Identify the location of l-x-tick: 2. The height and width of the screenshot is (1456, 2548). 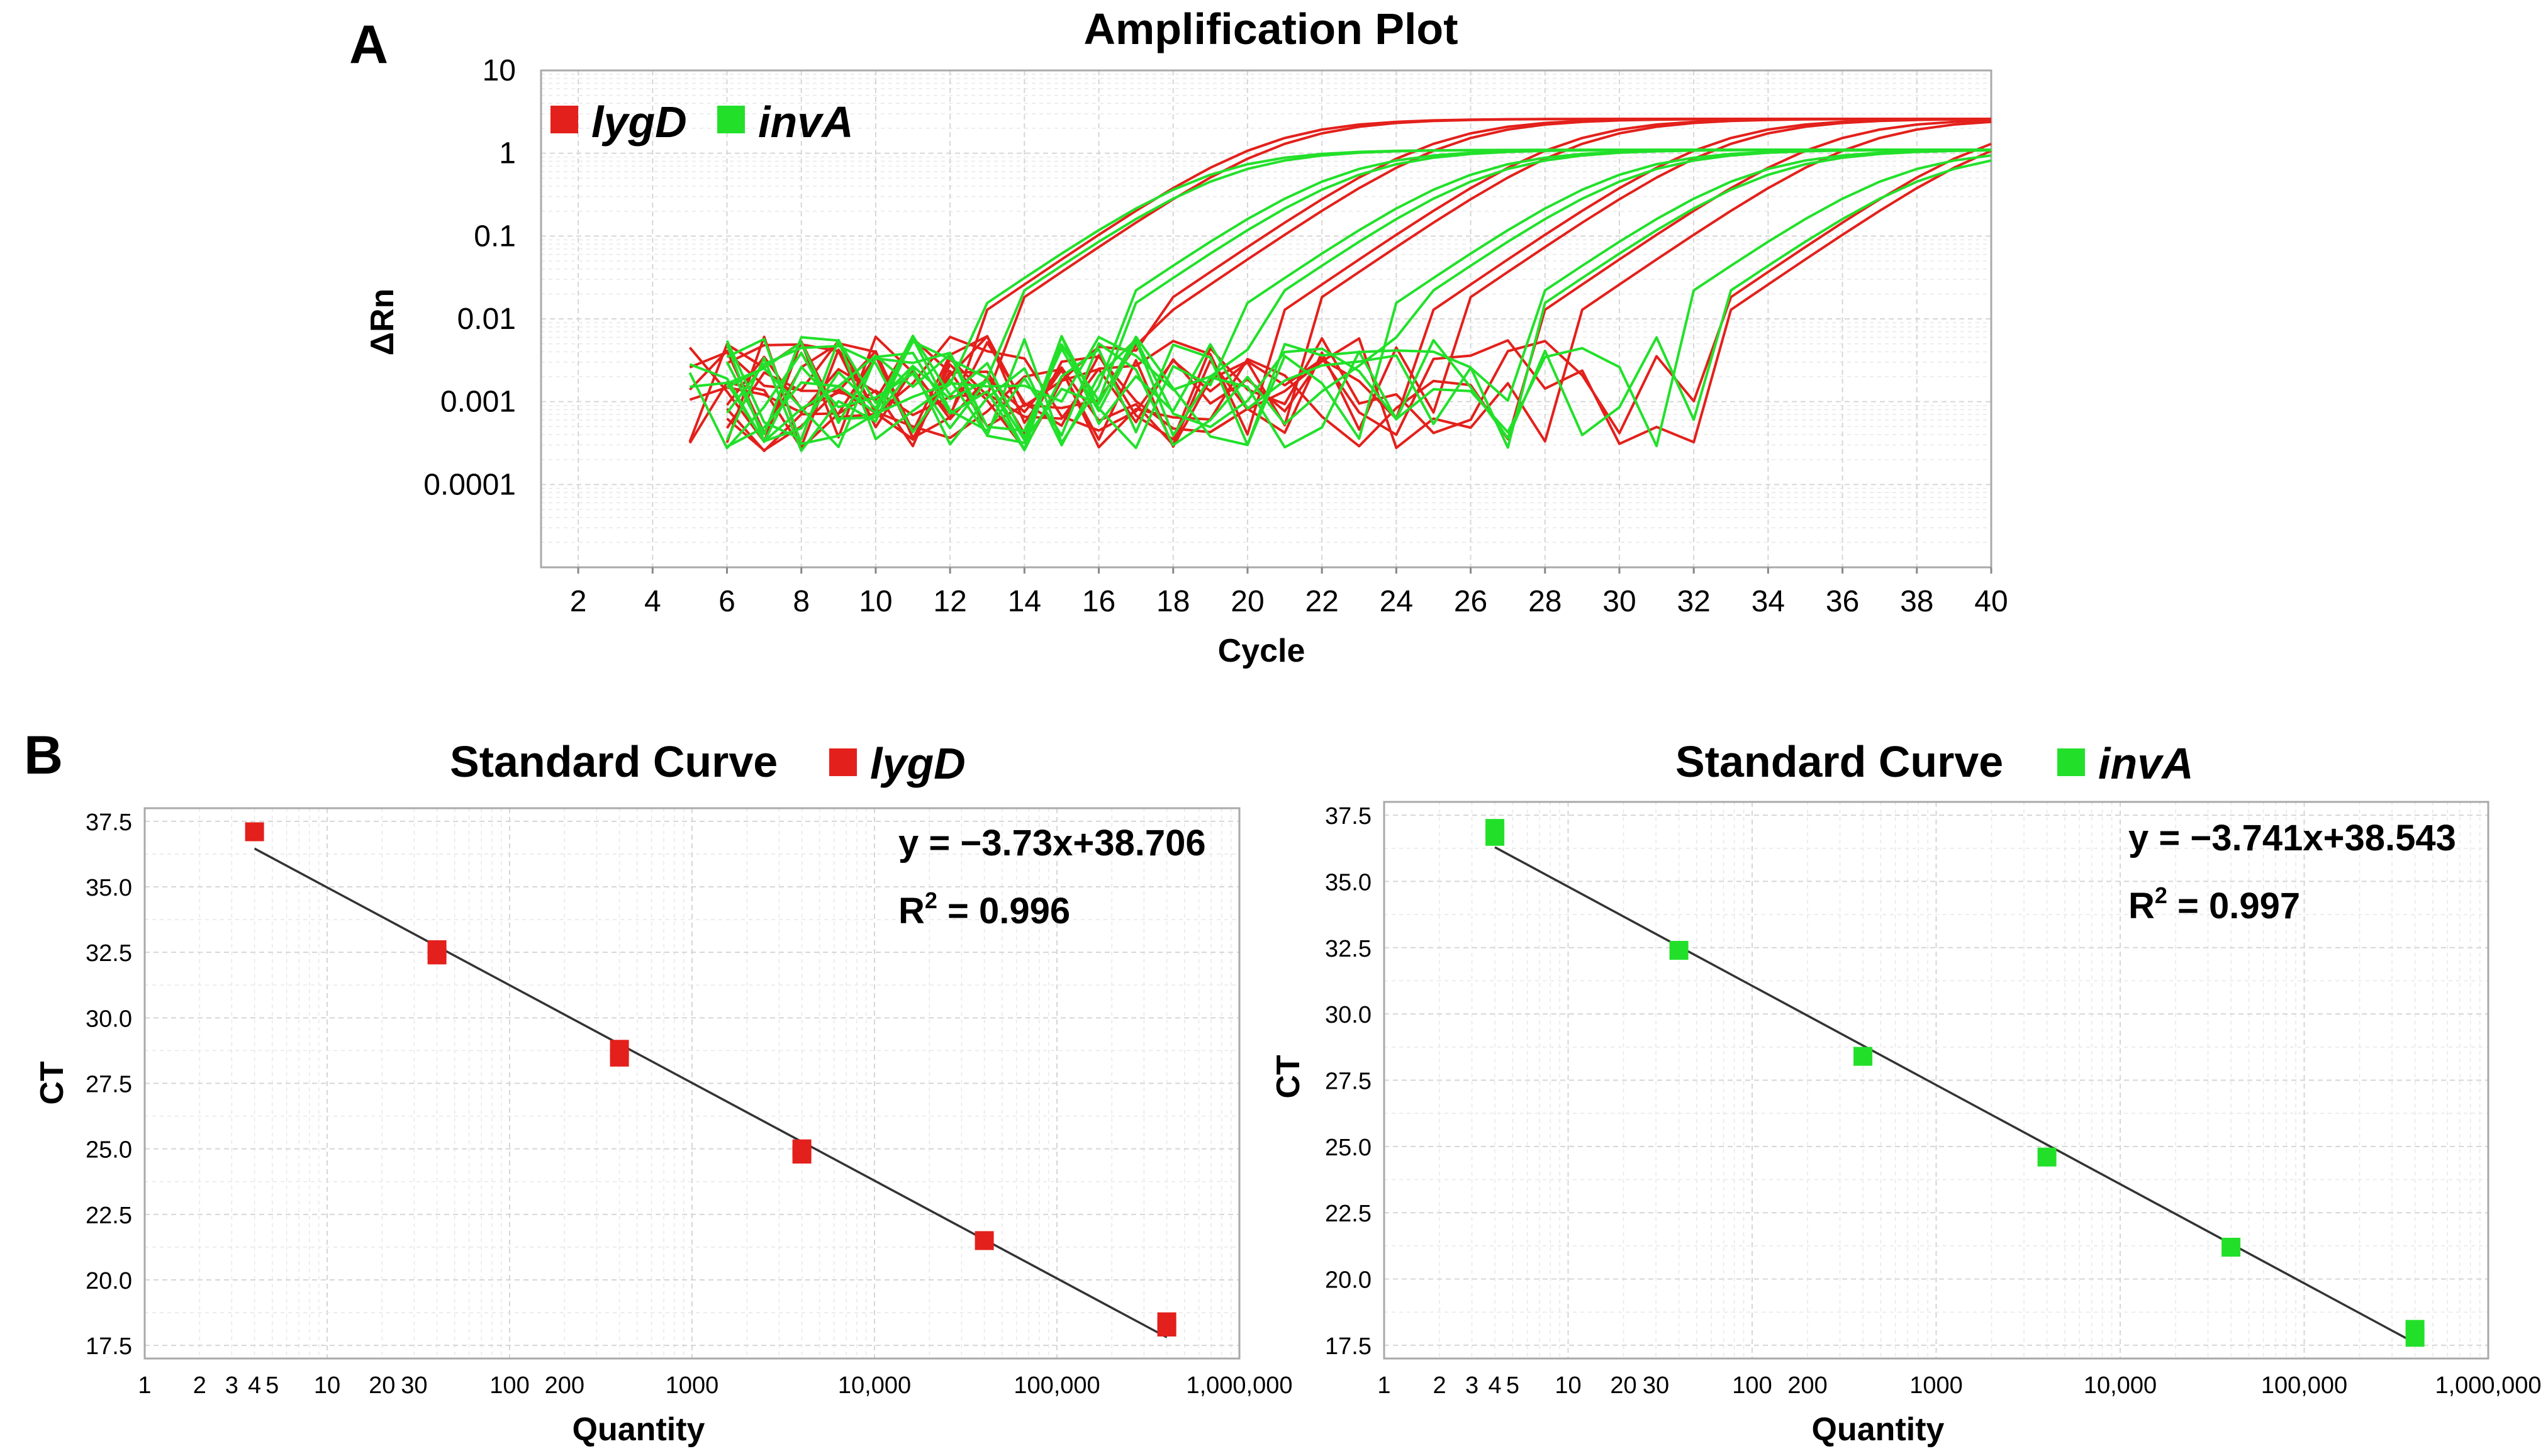
(199, 1385).